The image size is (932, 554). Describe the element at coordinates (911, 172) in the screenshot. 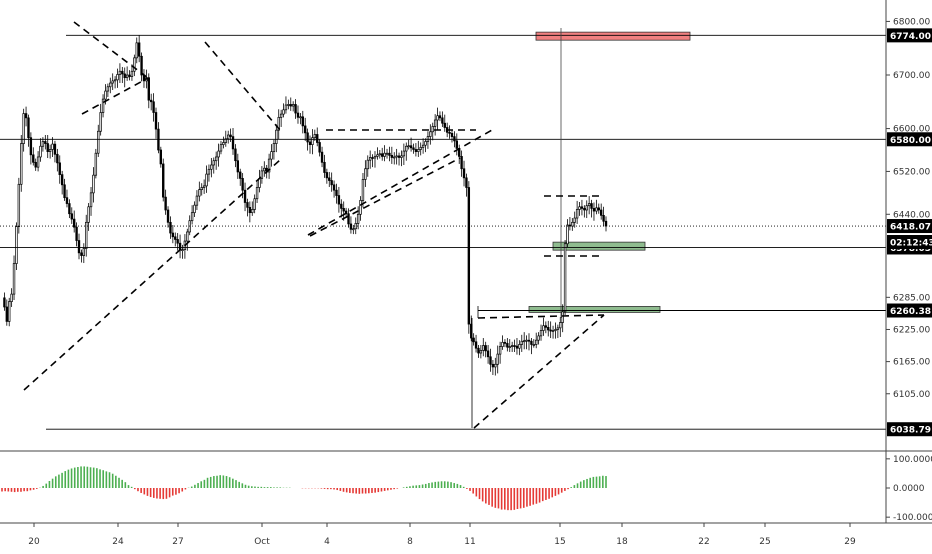

I see `price-tick-label: 6520.00` at that location.